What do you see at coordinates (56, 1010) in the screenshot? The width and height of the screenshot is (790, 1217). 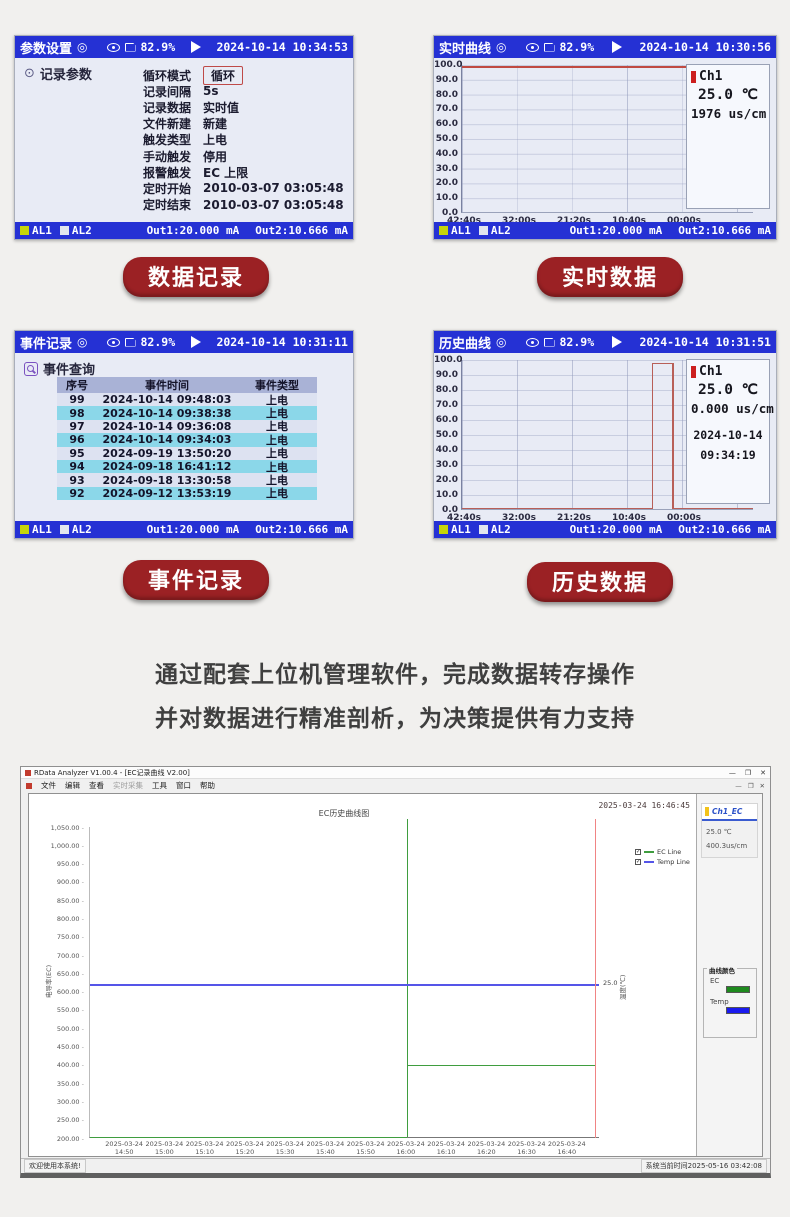 I see `y-tick-label: 550.00` at bounding box center [56, 1010].